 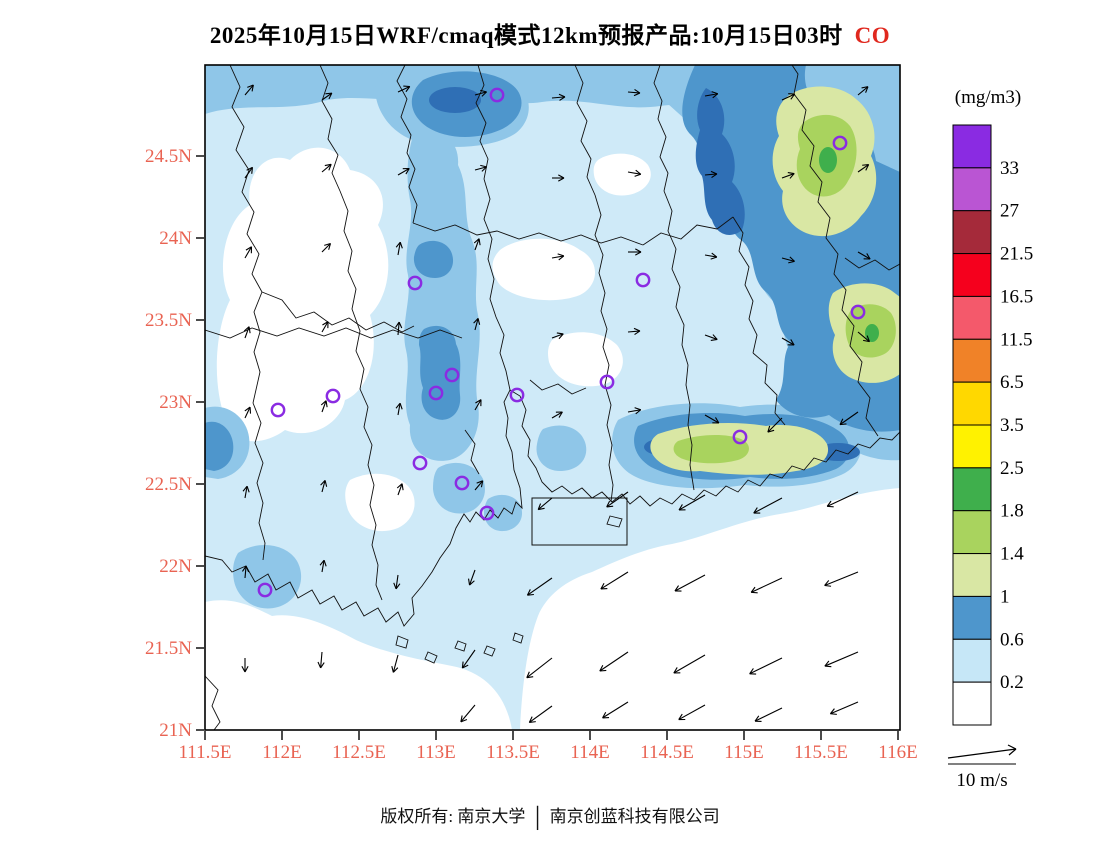 I want to click on wind-scale-arrow, so click(x=982, y=753).